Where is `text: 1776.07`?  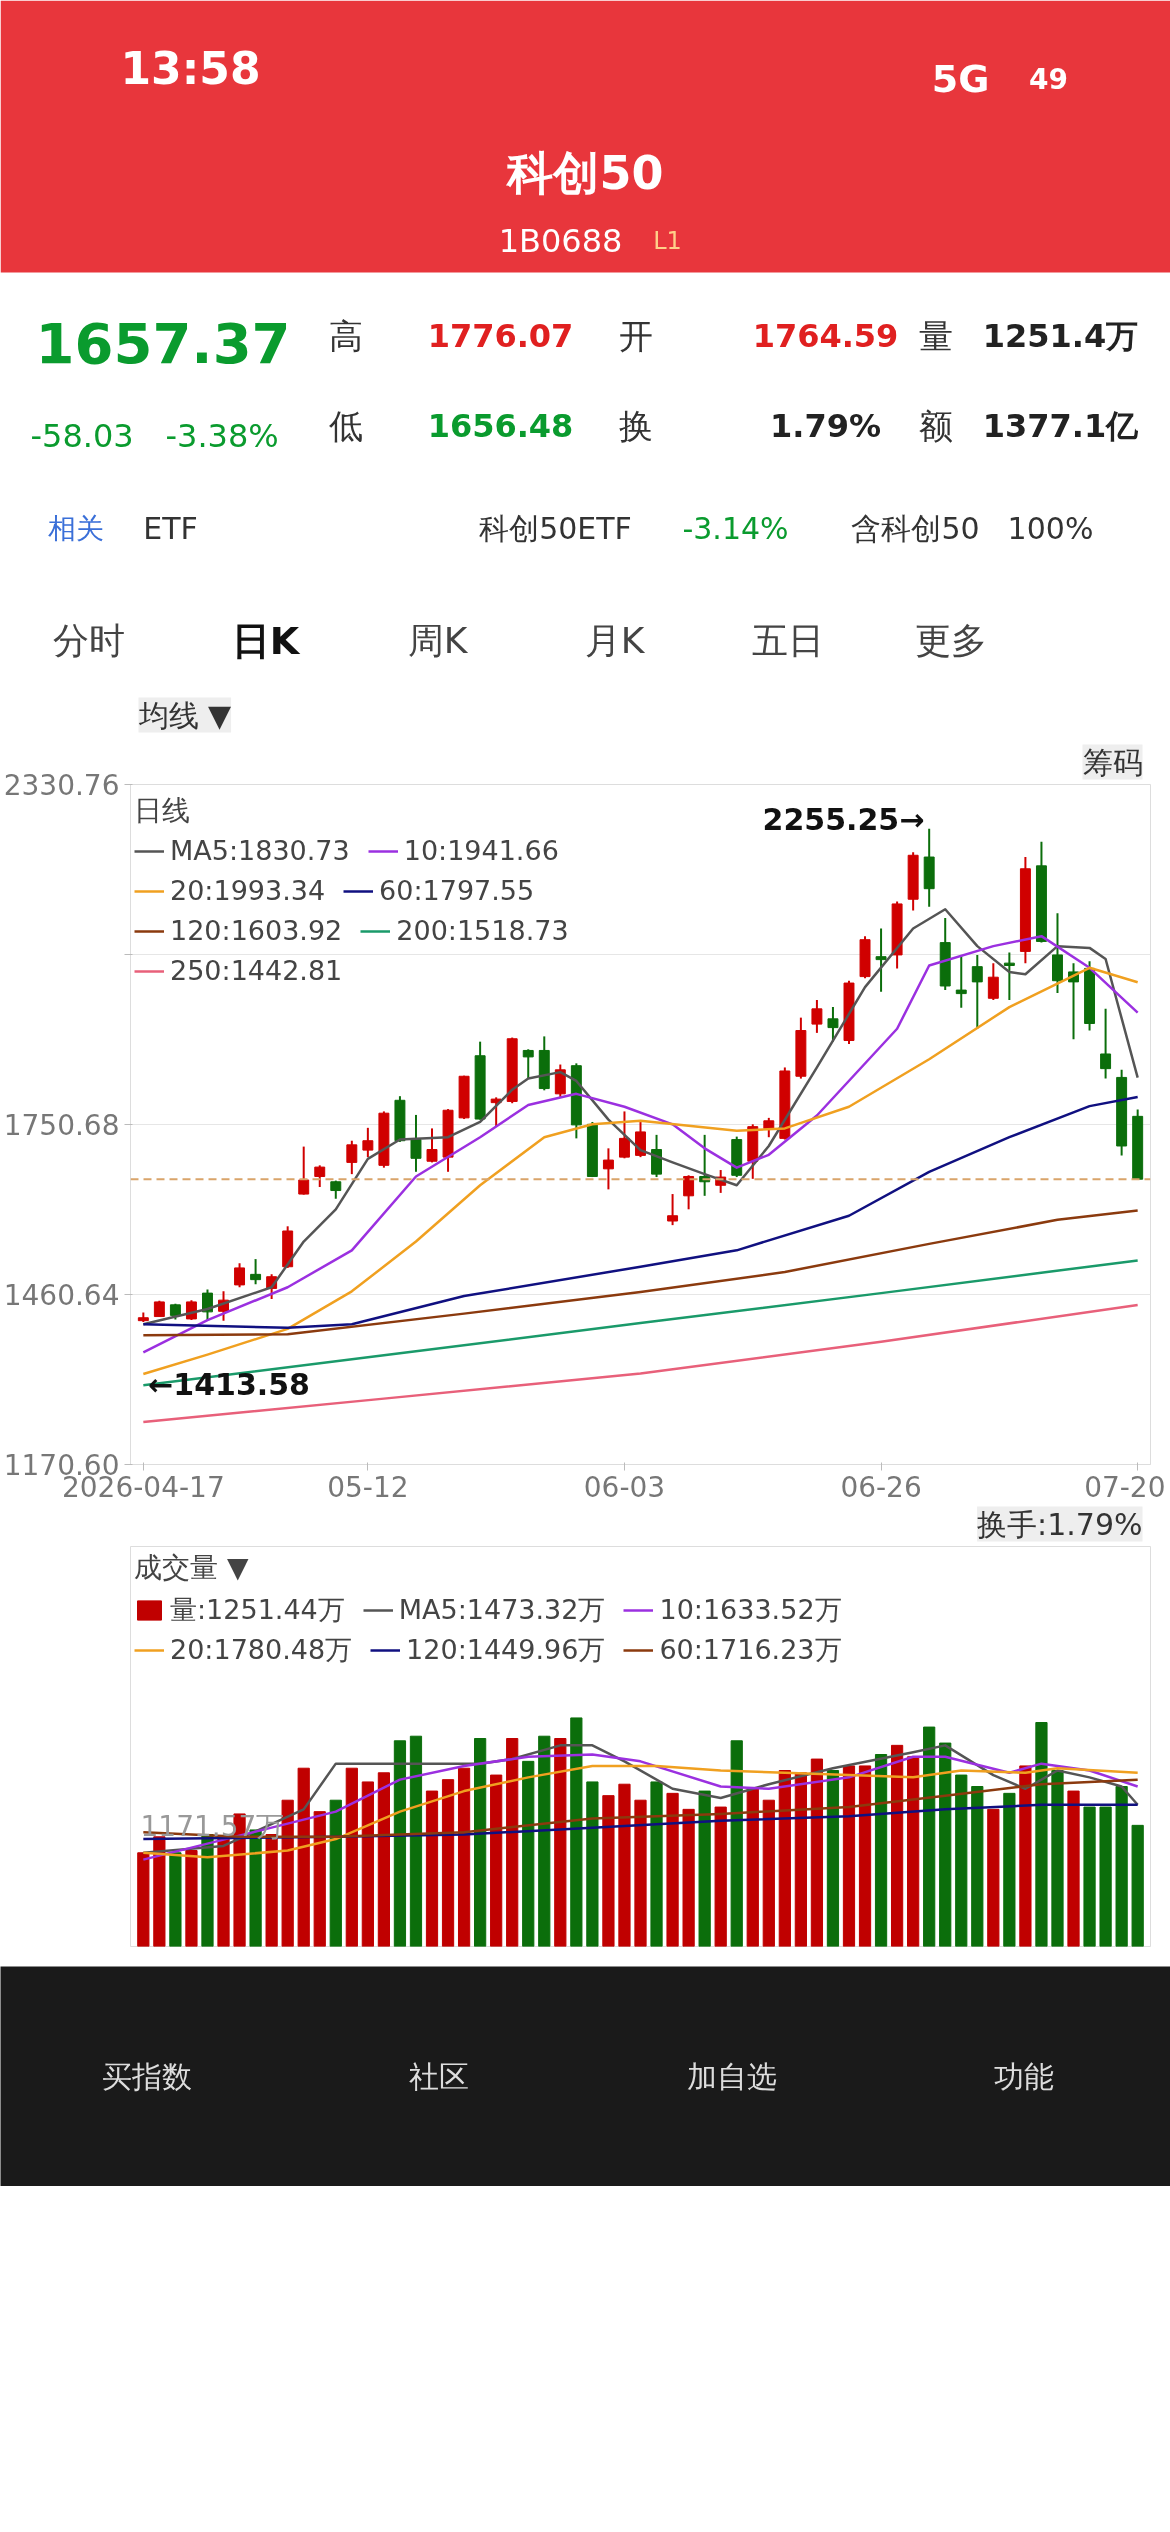
text: 1776.07 is located at coordinates (500, 336).